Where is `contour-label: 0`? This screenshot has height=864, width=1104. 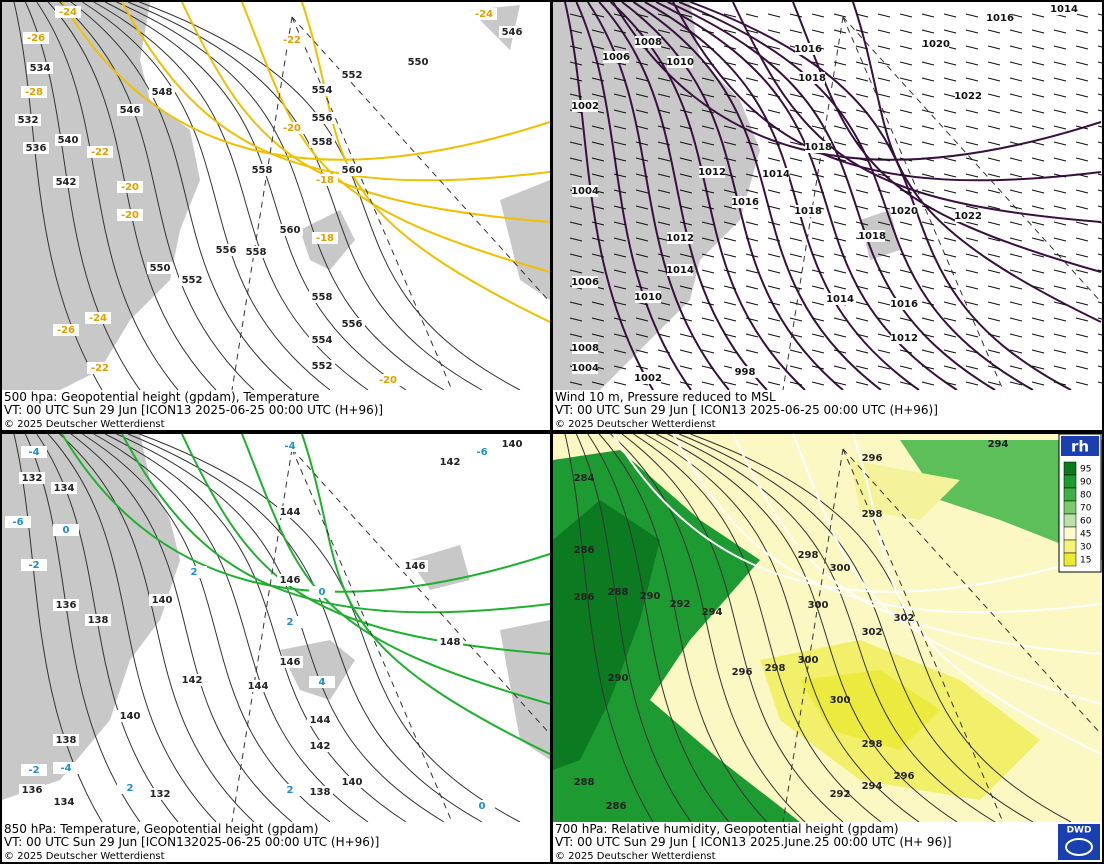
contour-label: 0 is located at coordinates (482, 806).